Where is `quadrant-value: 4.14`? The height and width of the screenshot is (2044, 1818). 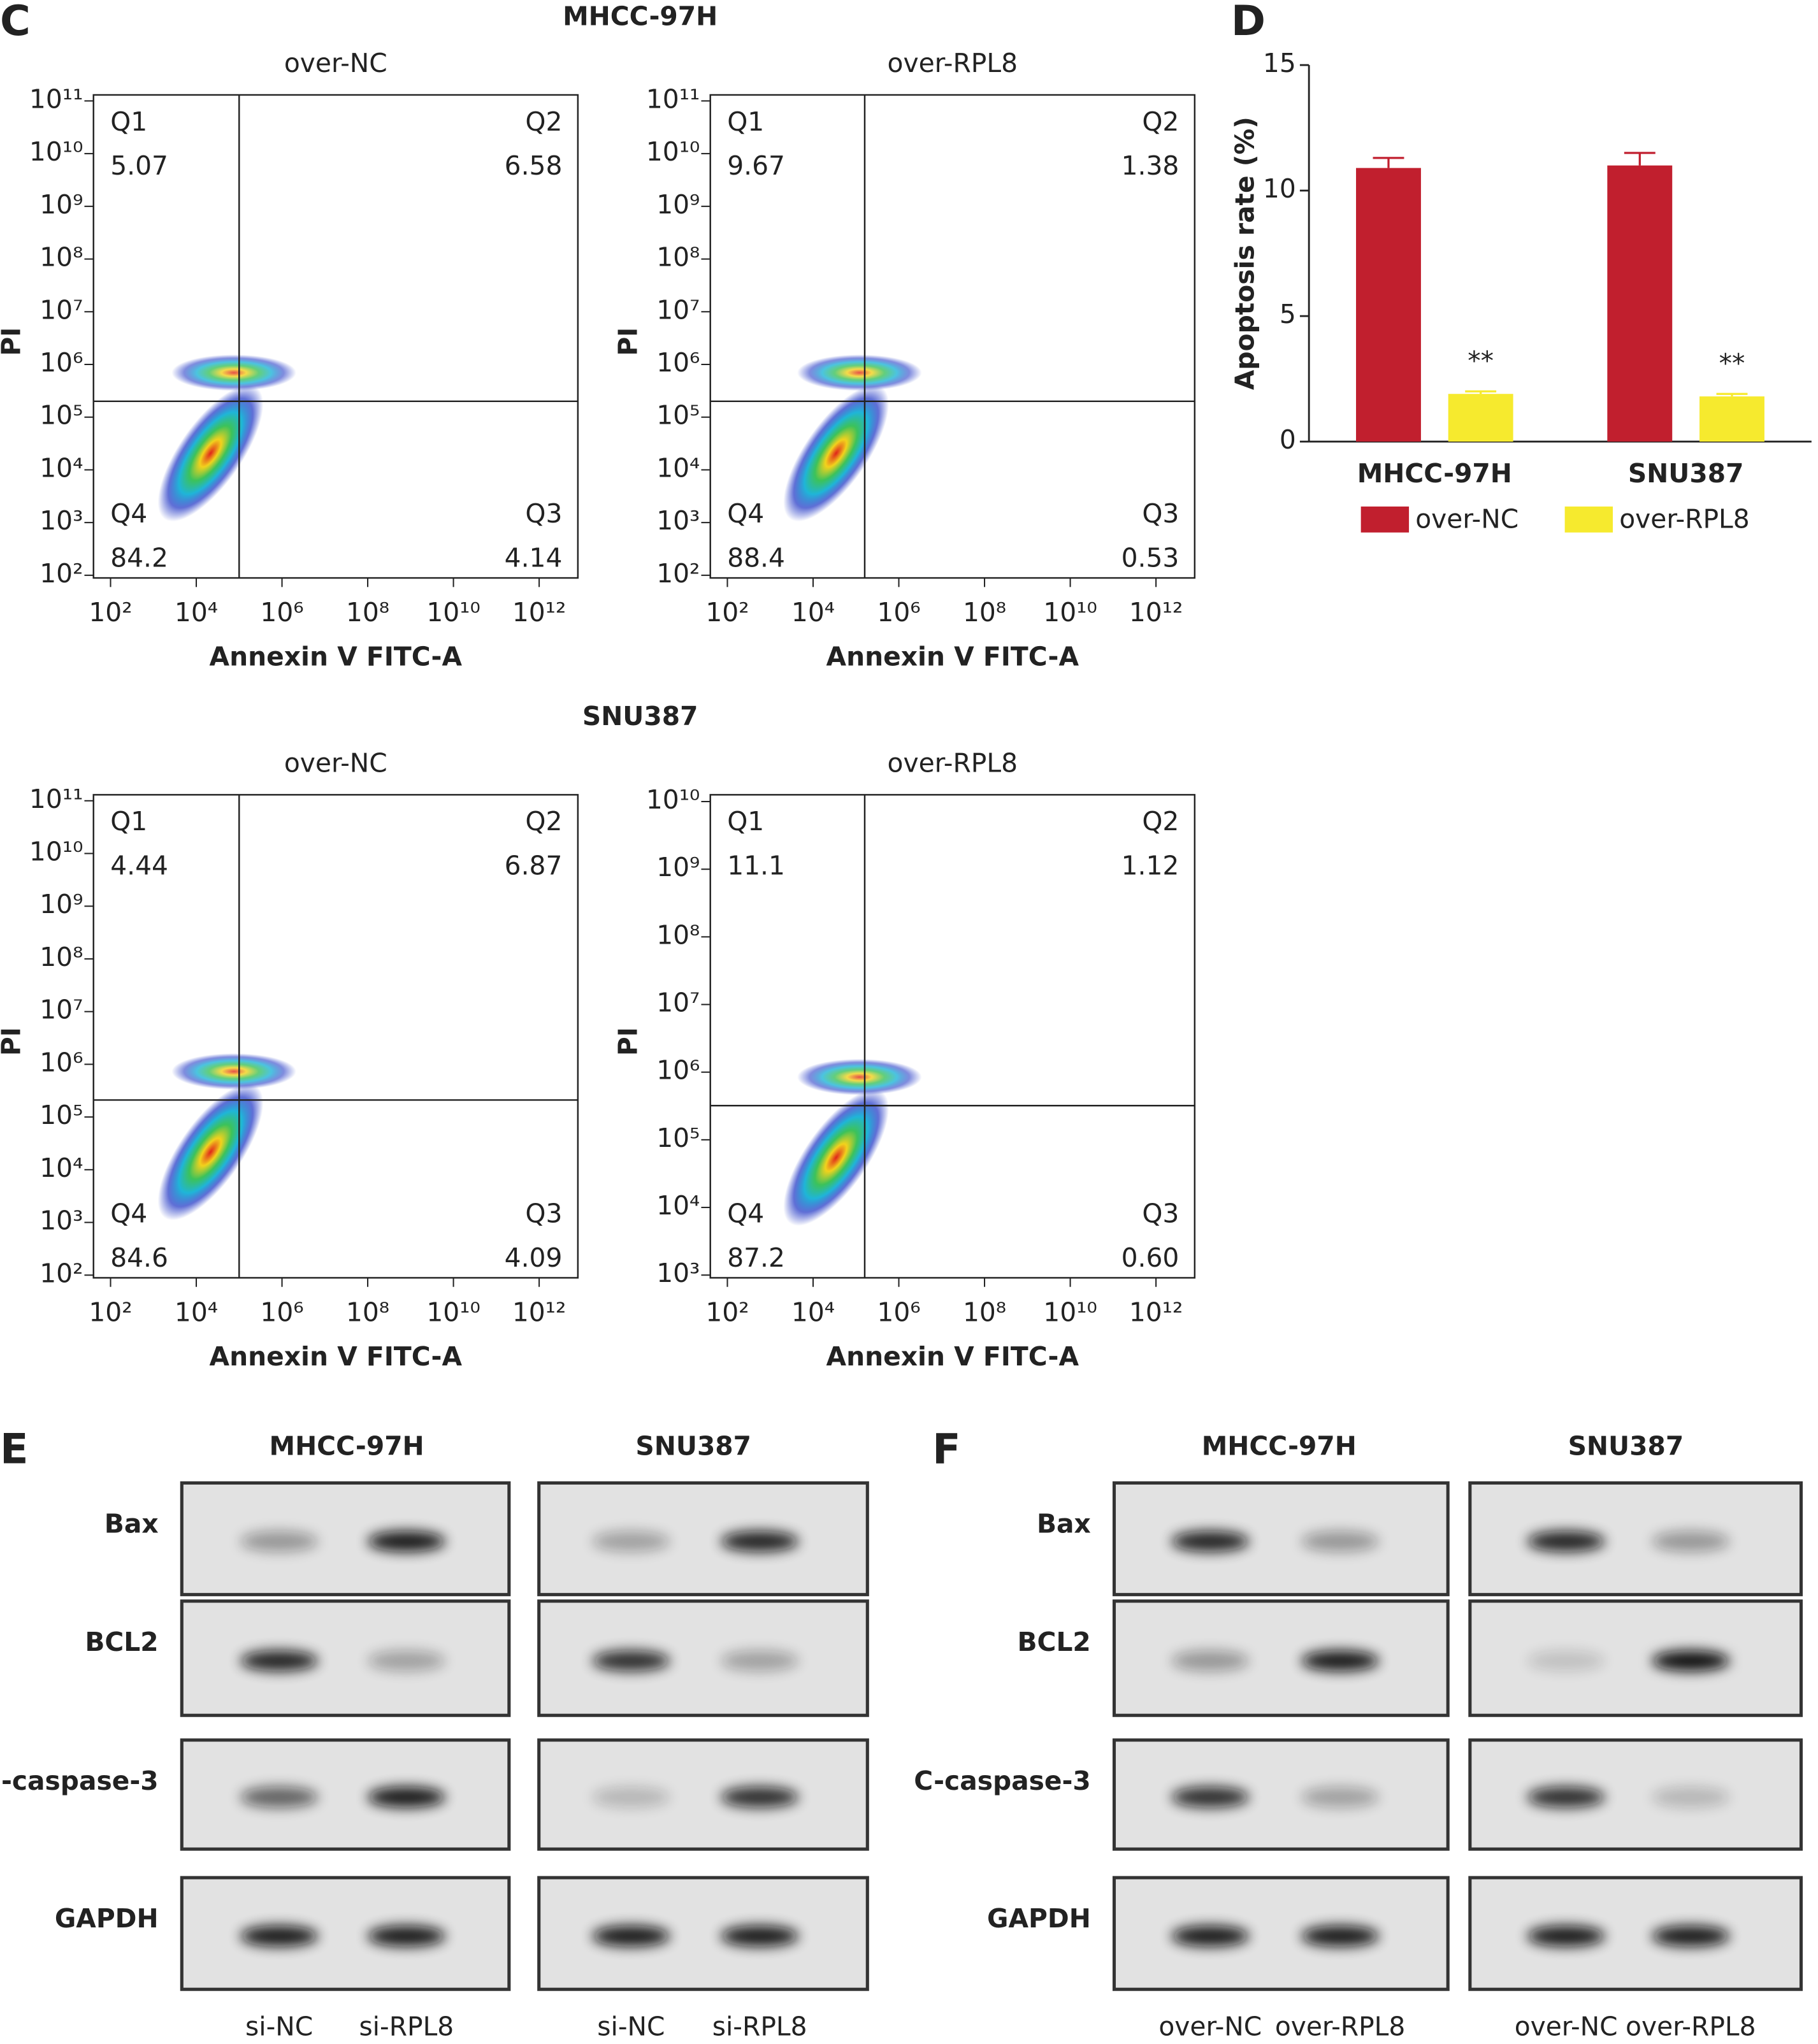 quadrant-value: 4.14 is located at coordinates (534, 558).